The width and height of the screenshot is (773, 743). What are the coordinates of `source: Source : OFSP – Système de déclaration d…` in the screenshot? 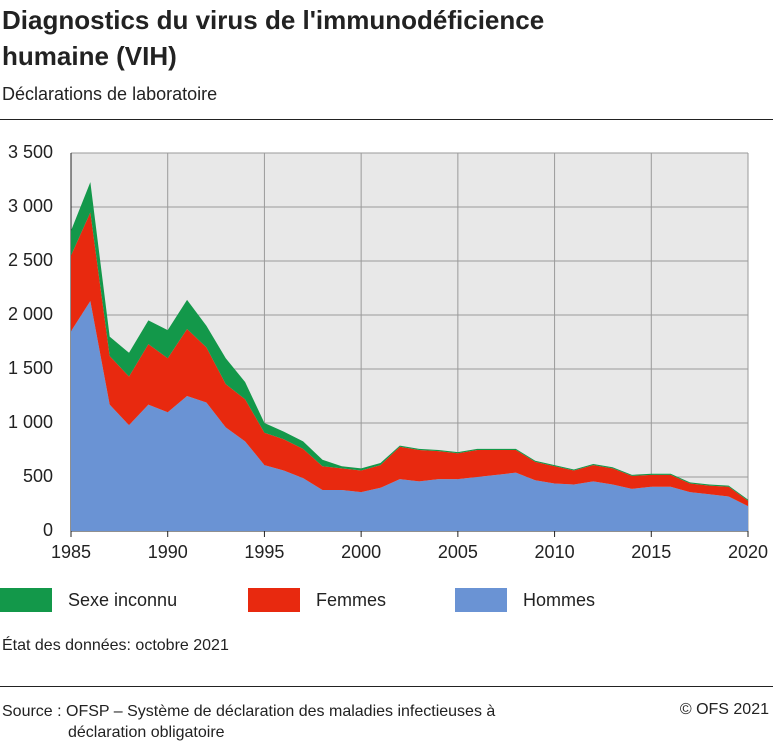 It's located at (249, 722).